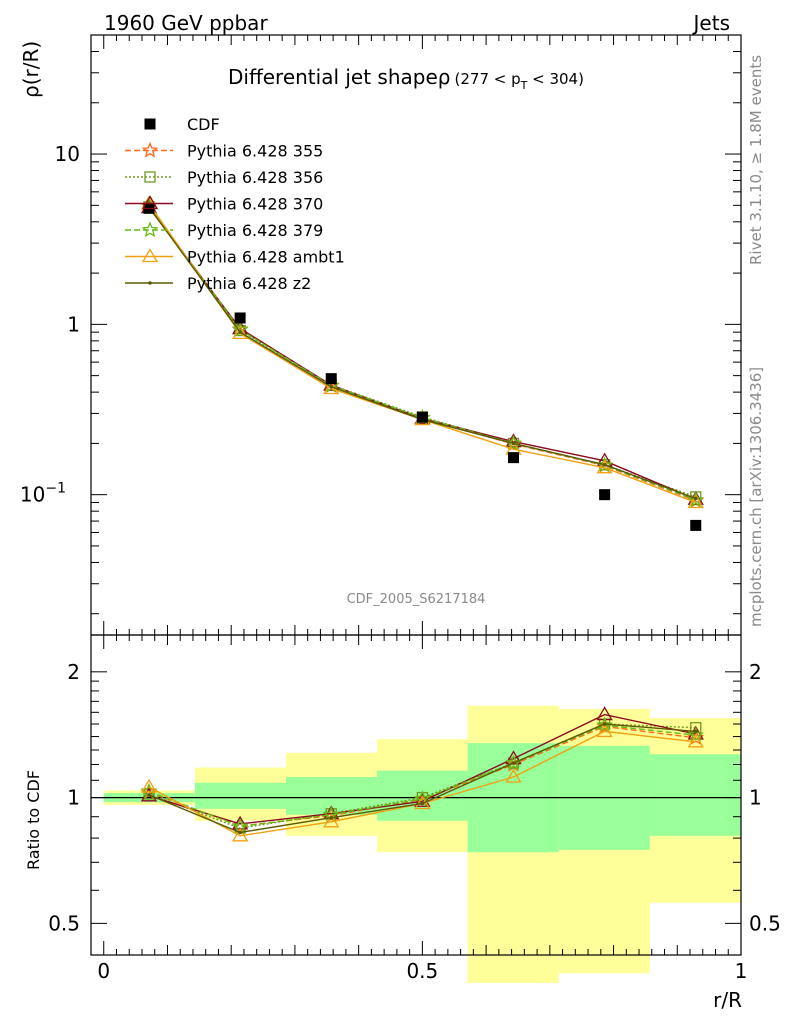  What do you see at coordinates (255, 204) in the screenshot?
I see `legend-entry: Pythia 6.428 370` at bounding box center [255, 204].